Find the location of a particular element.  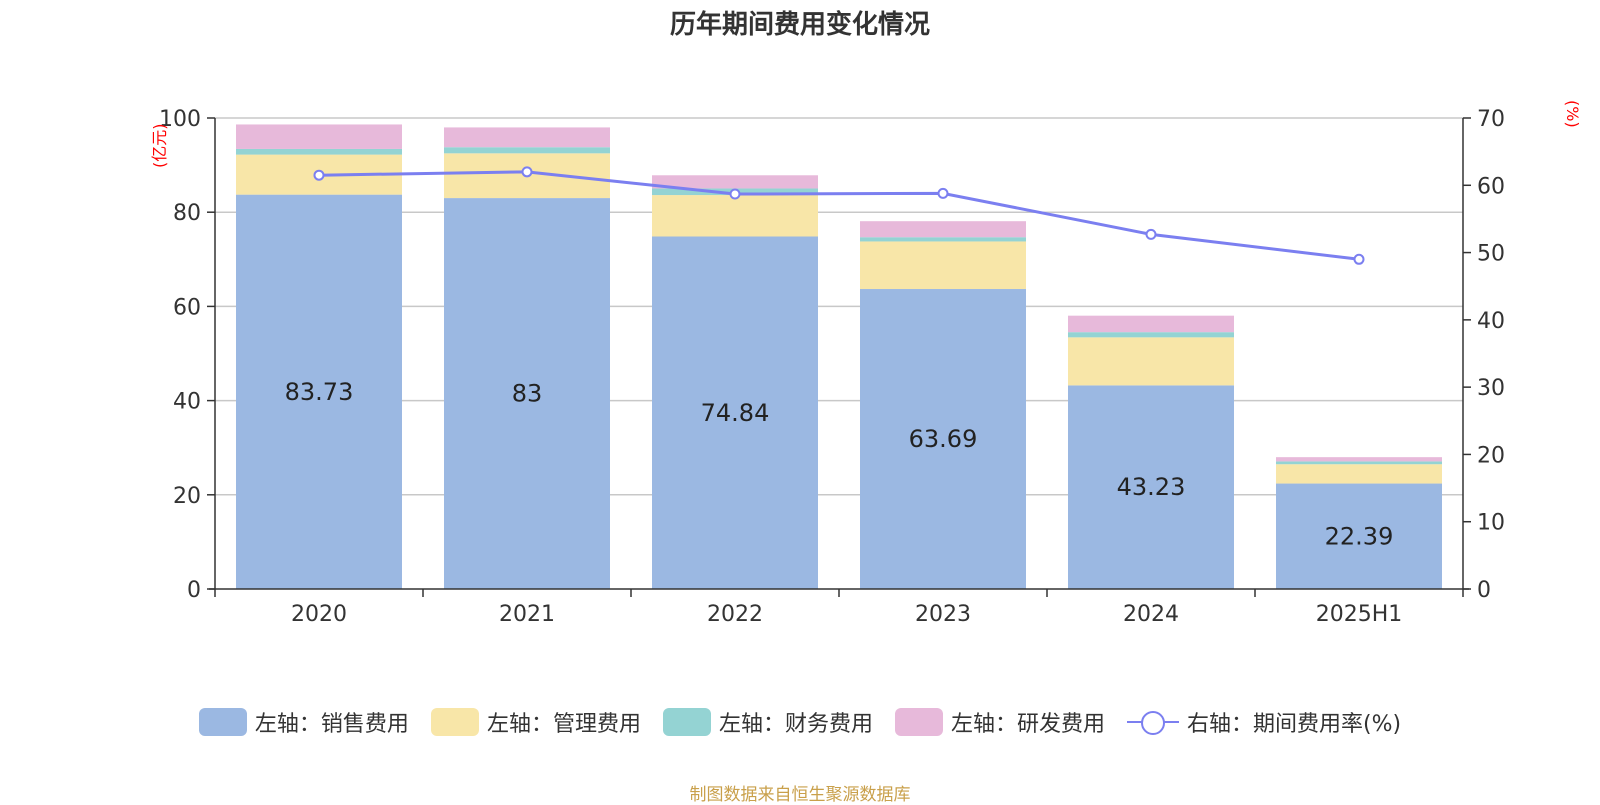

bar-rd-2025H1 is located at coordinates (1359, 459).